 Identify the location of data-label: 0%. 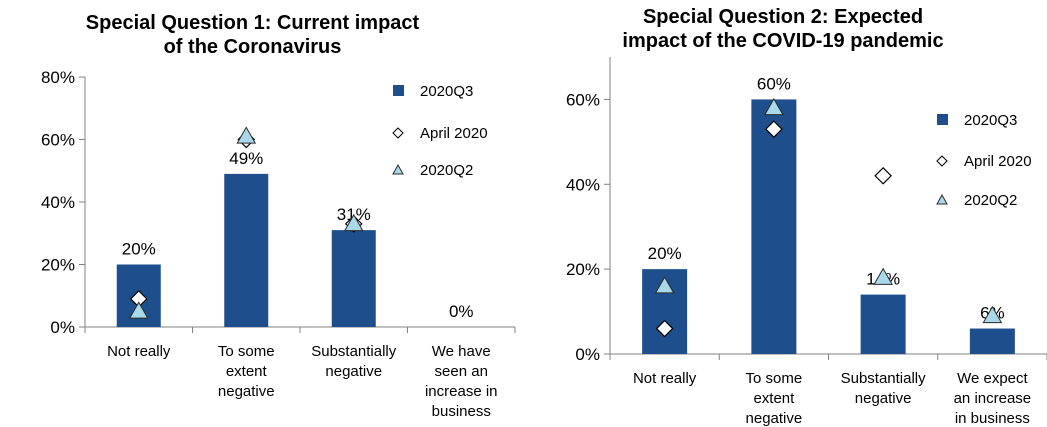
(461, 311).